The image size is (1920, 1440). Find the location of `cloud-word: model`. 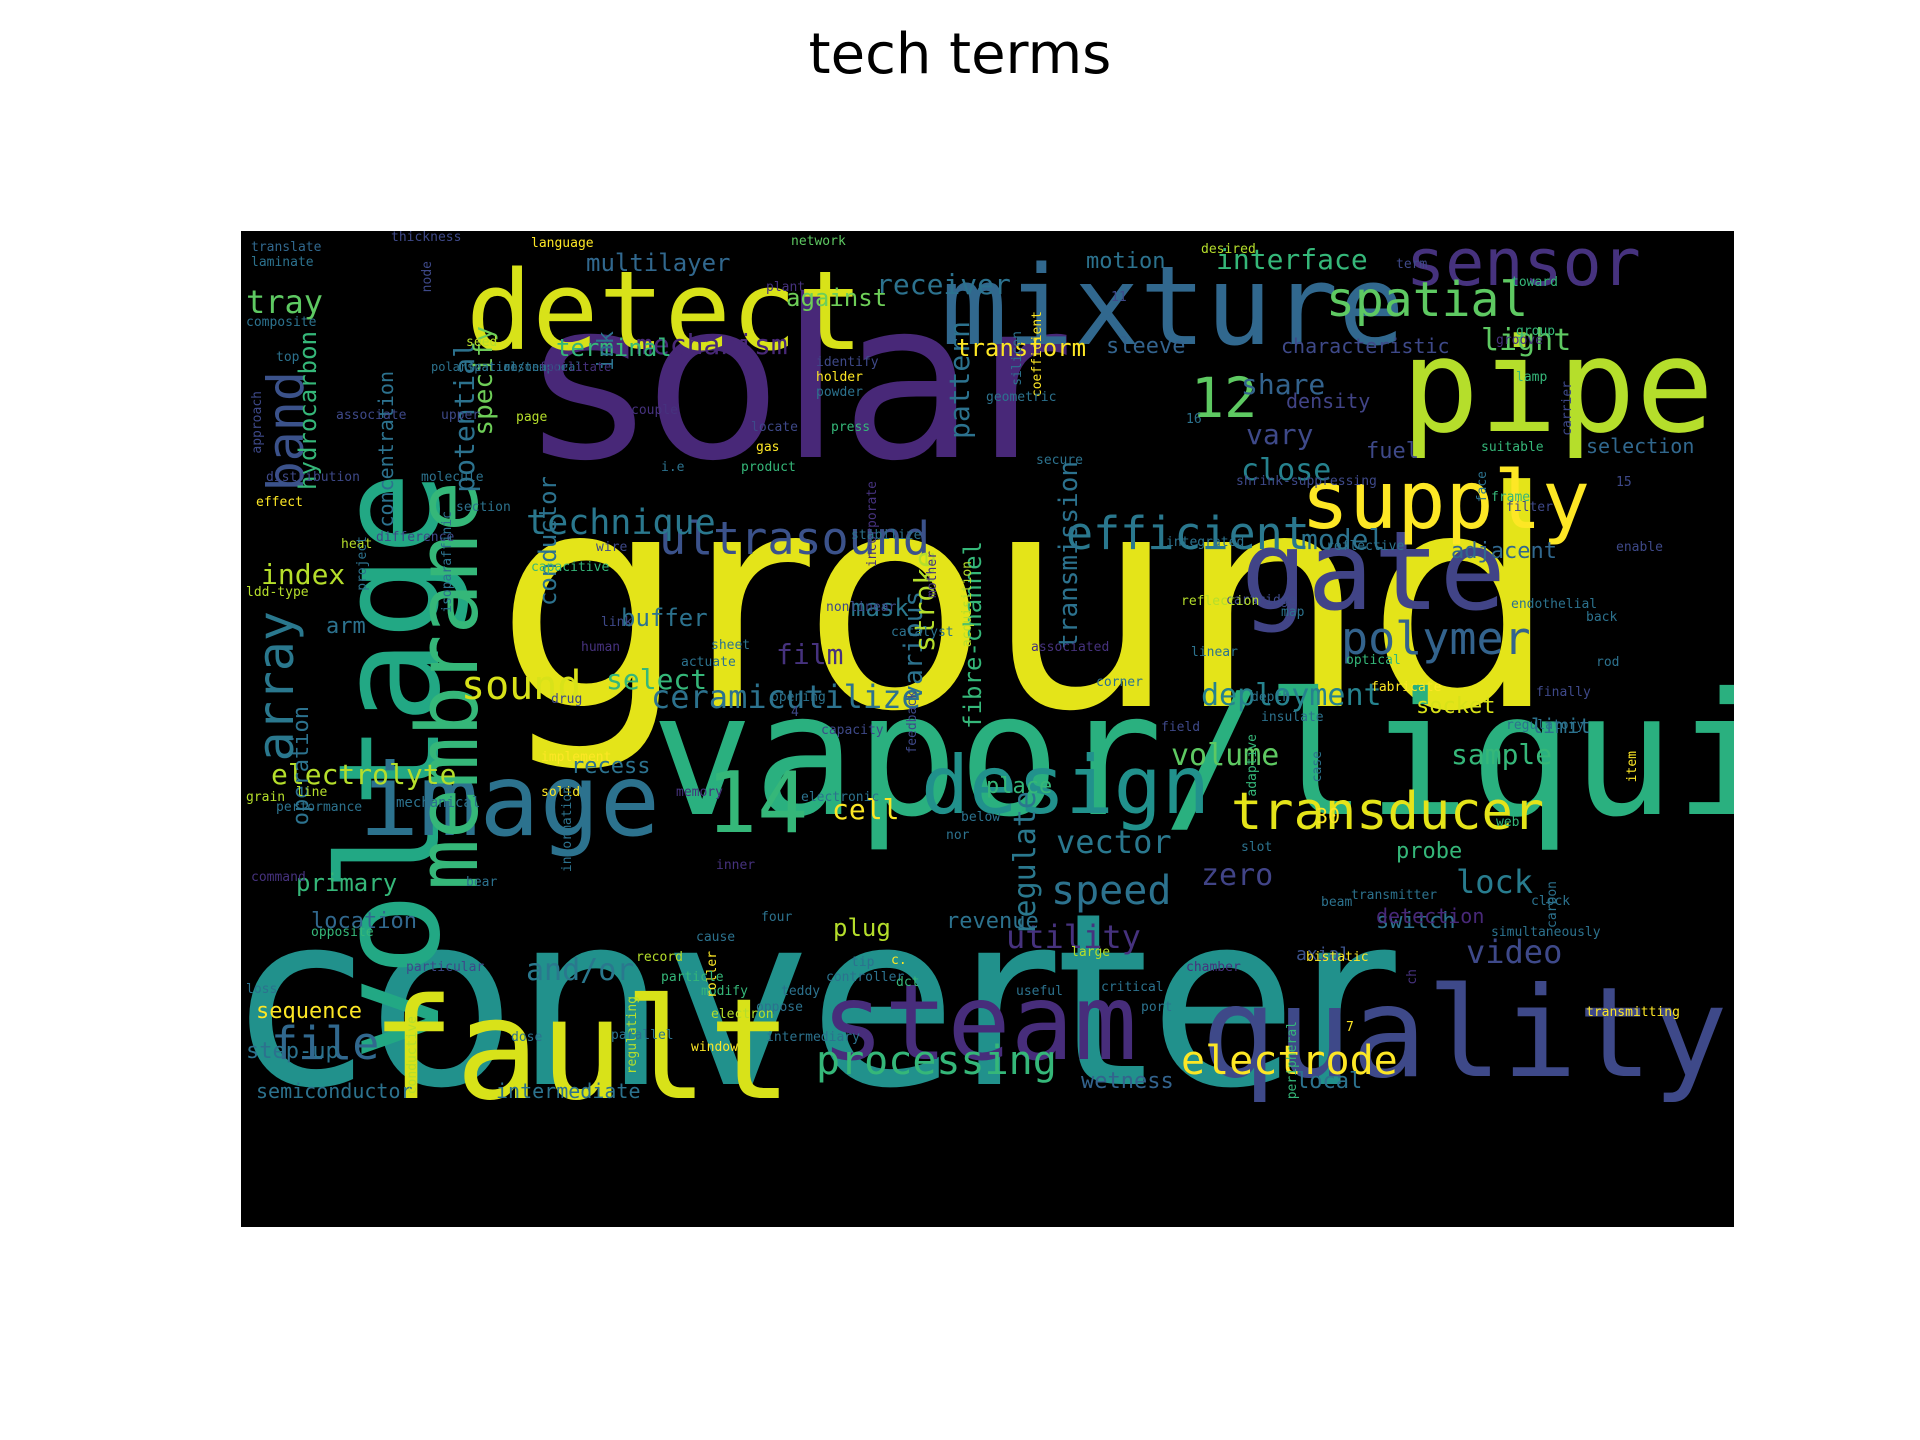

cloud-word: model is located at coordinates (1343, 539).